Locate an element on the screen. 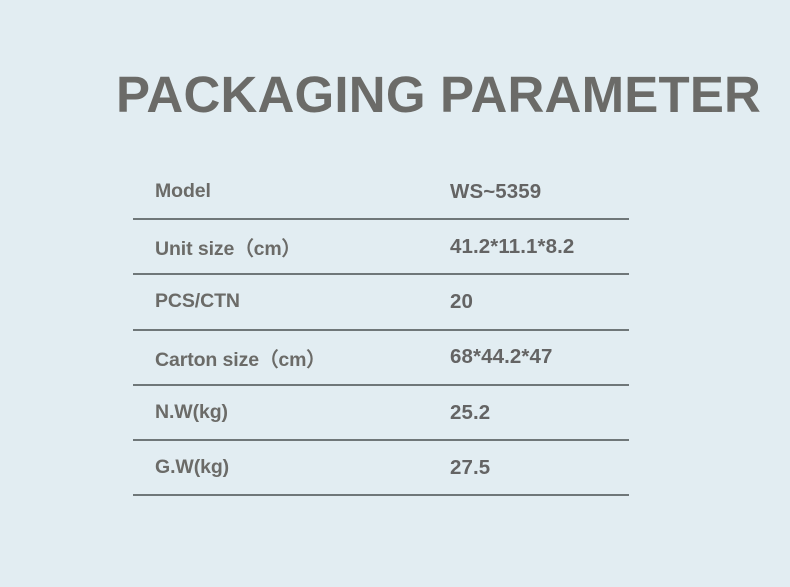 The width and height of the screenshot is (790, 587). table-row: G.W(kg) 27.5 is located at coordinates (381, 469).